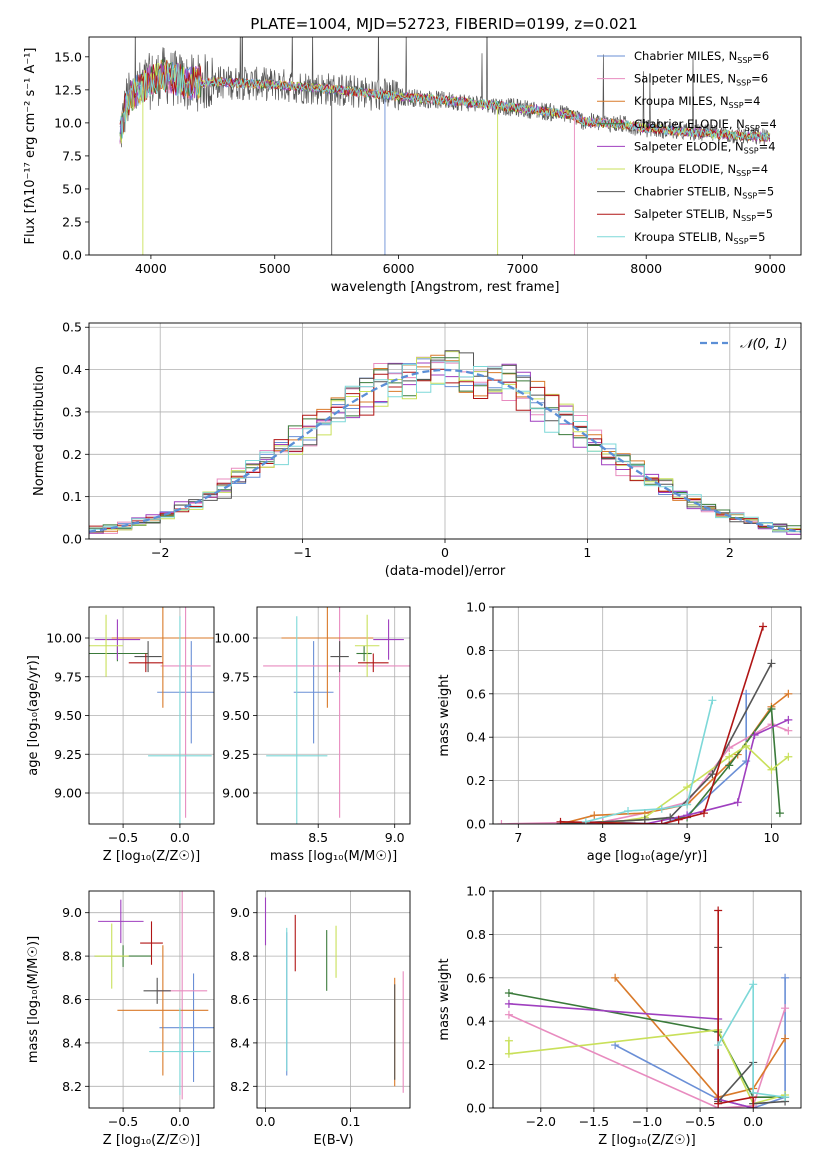  Describe the element at coordinates (68, 56) in the screenshot. I see `y-tick-label: 15.0` at that location.